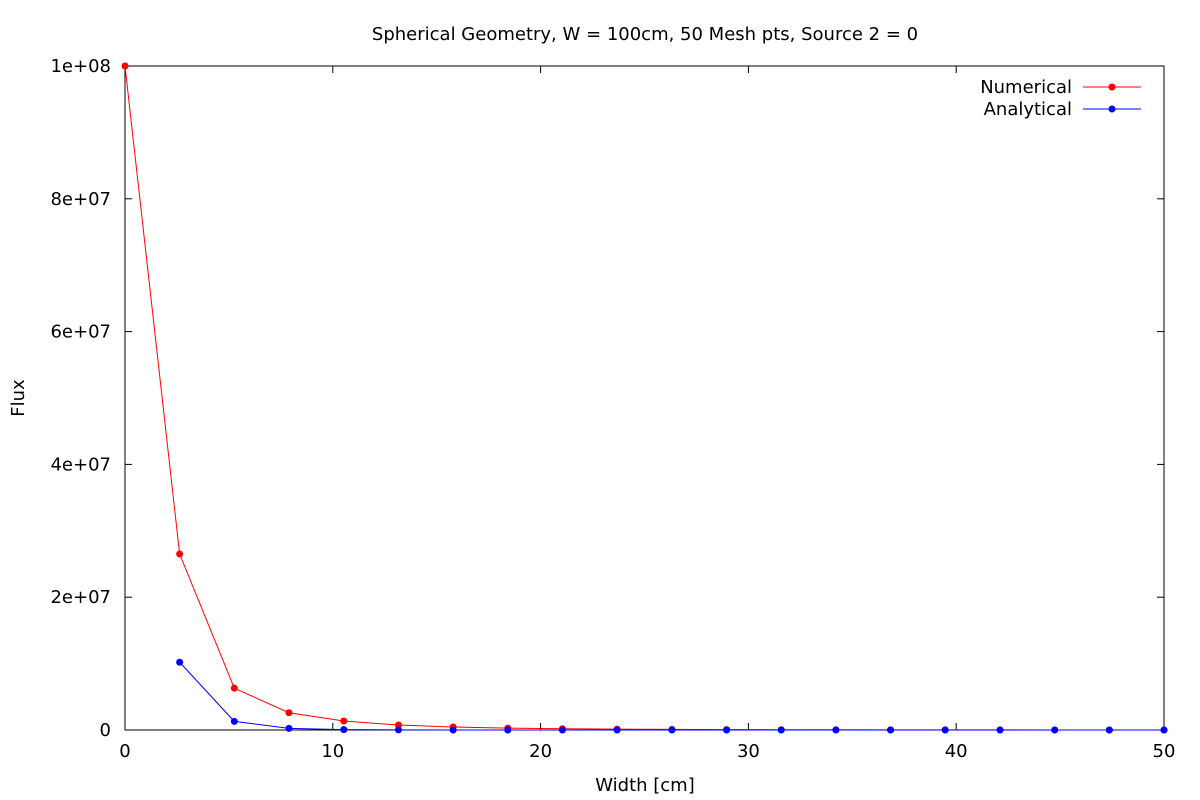 The width and height of the screenshot is (1200, 800). I want to click on y-tick-label: 4e+07, so click(80, 464).